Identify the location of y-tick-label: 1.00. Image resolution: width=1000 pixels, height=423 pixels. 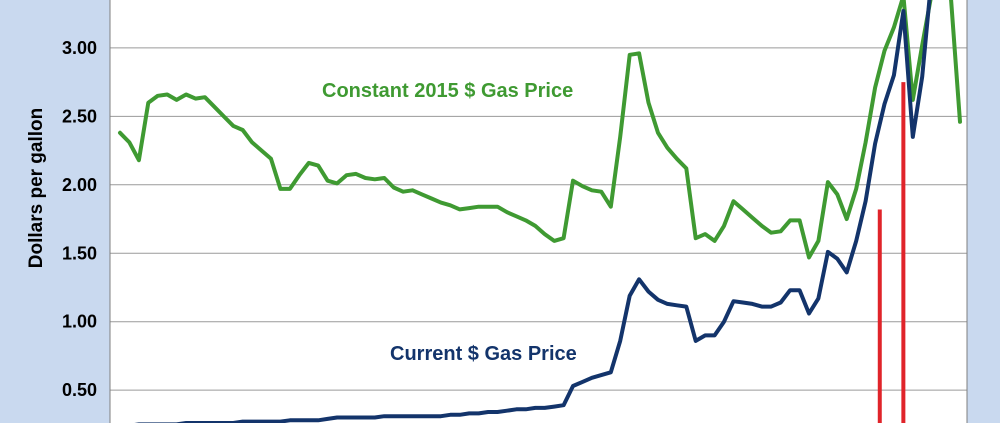
(79, 322).